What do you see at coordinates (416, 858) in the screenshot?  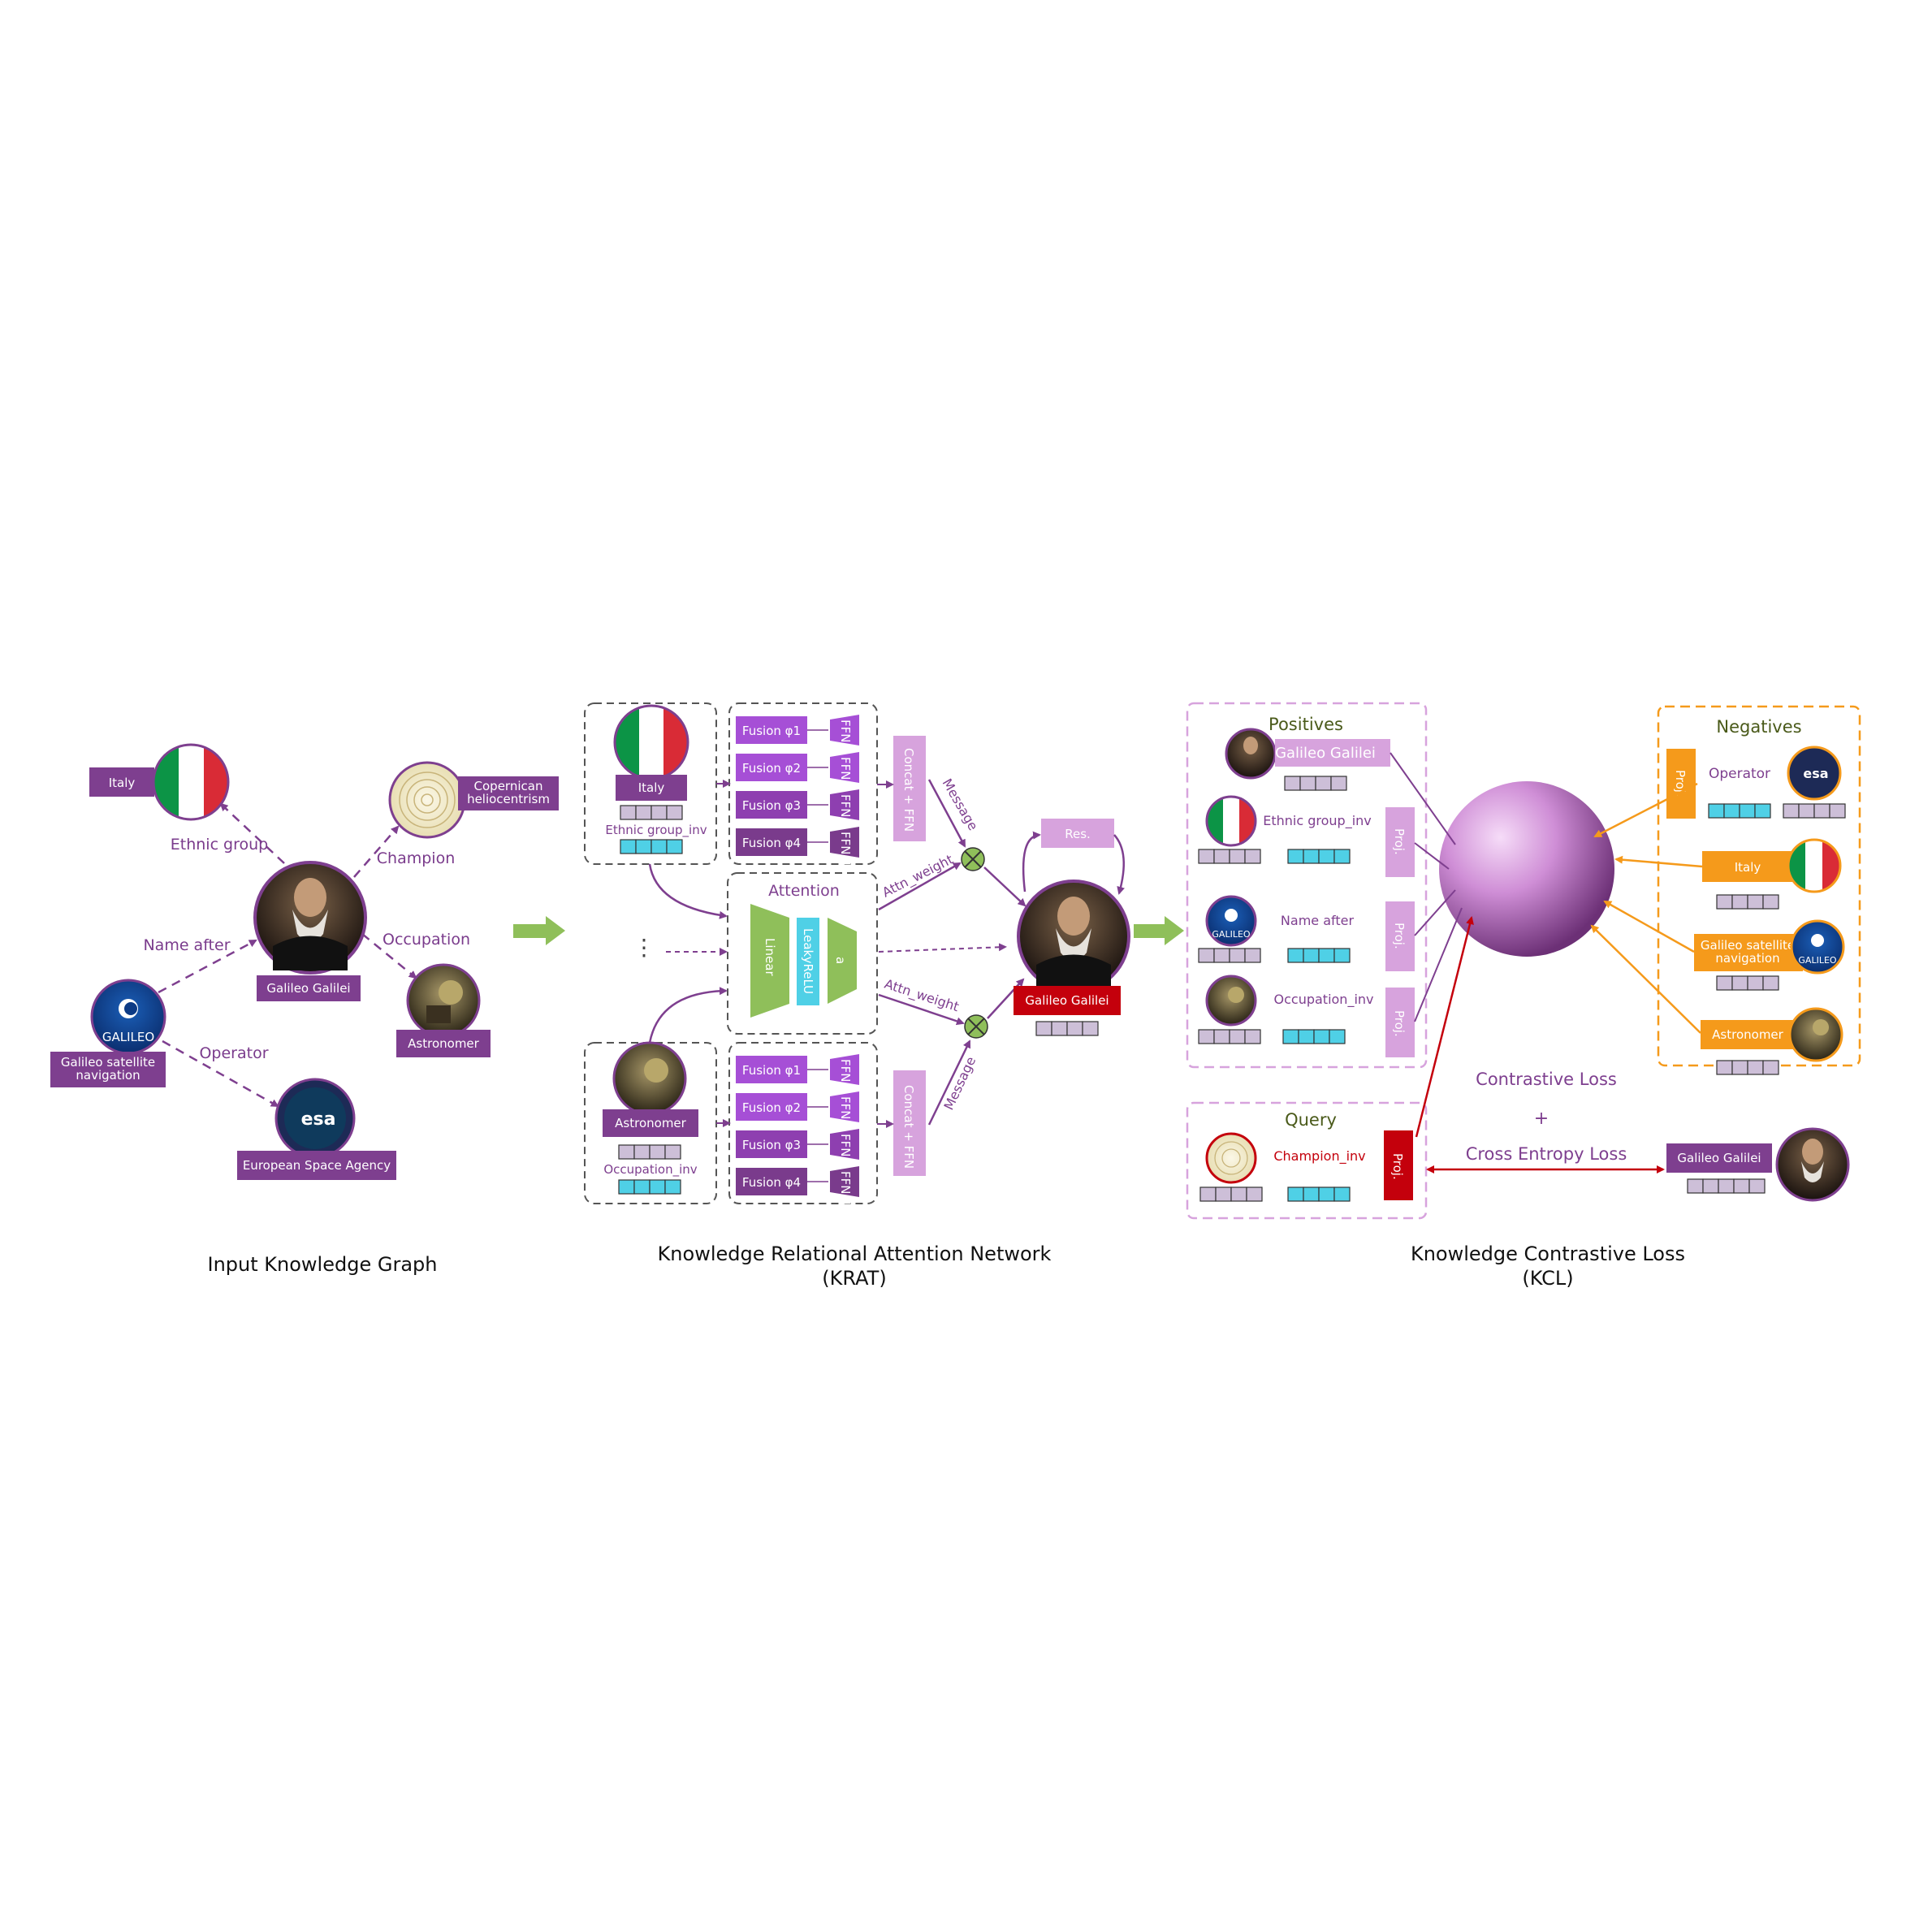 I see `edge-label-champion: Champion` at bounding box center [416, 858].